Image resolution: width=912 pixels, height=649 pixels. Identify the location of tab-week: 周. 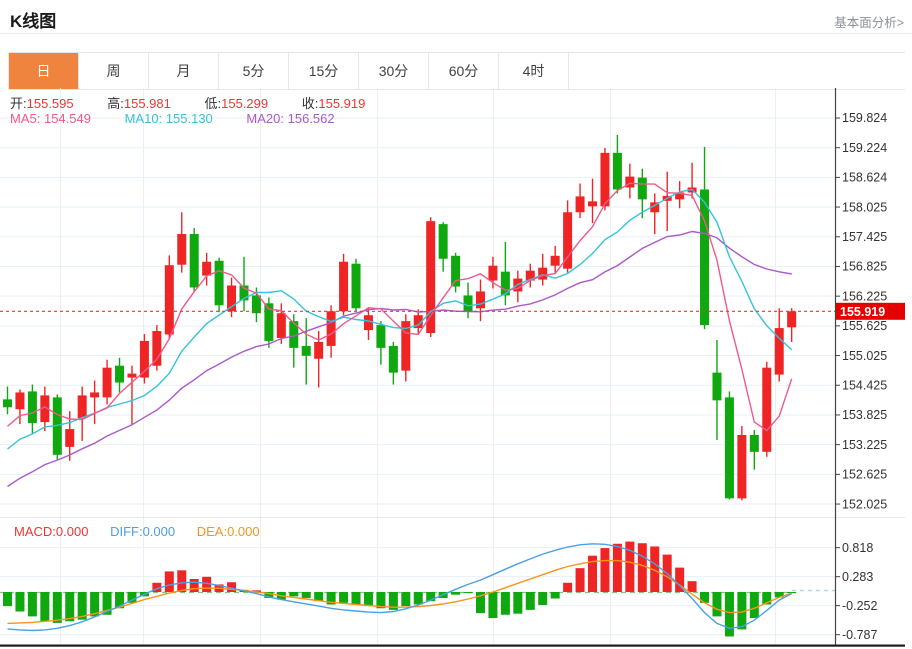
(114, 71).